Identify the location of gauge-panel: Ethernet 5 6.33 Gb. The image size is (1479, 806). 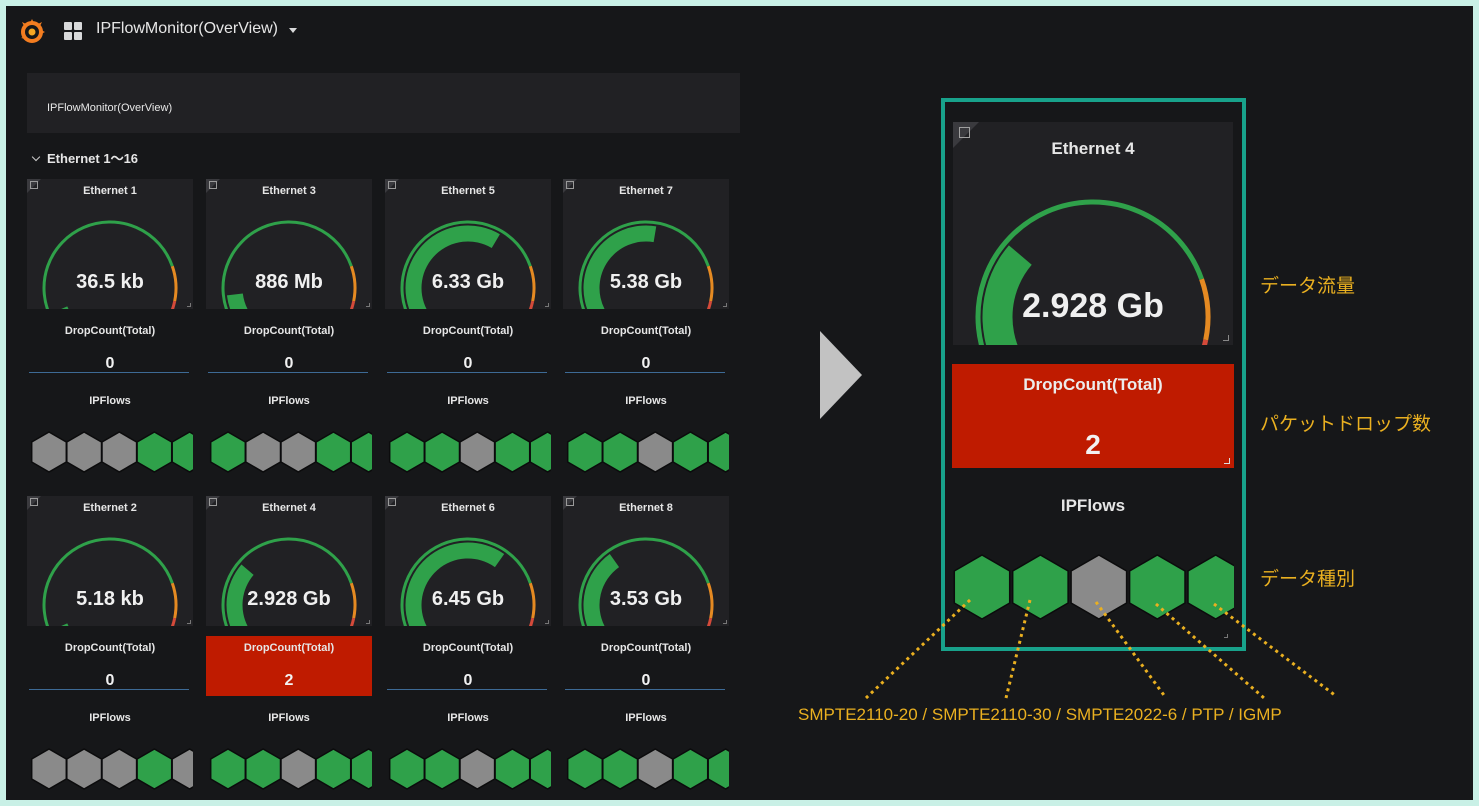
(468, 244).